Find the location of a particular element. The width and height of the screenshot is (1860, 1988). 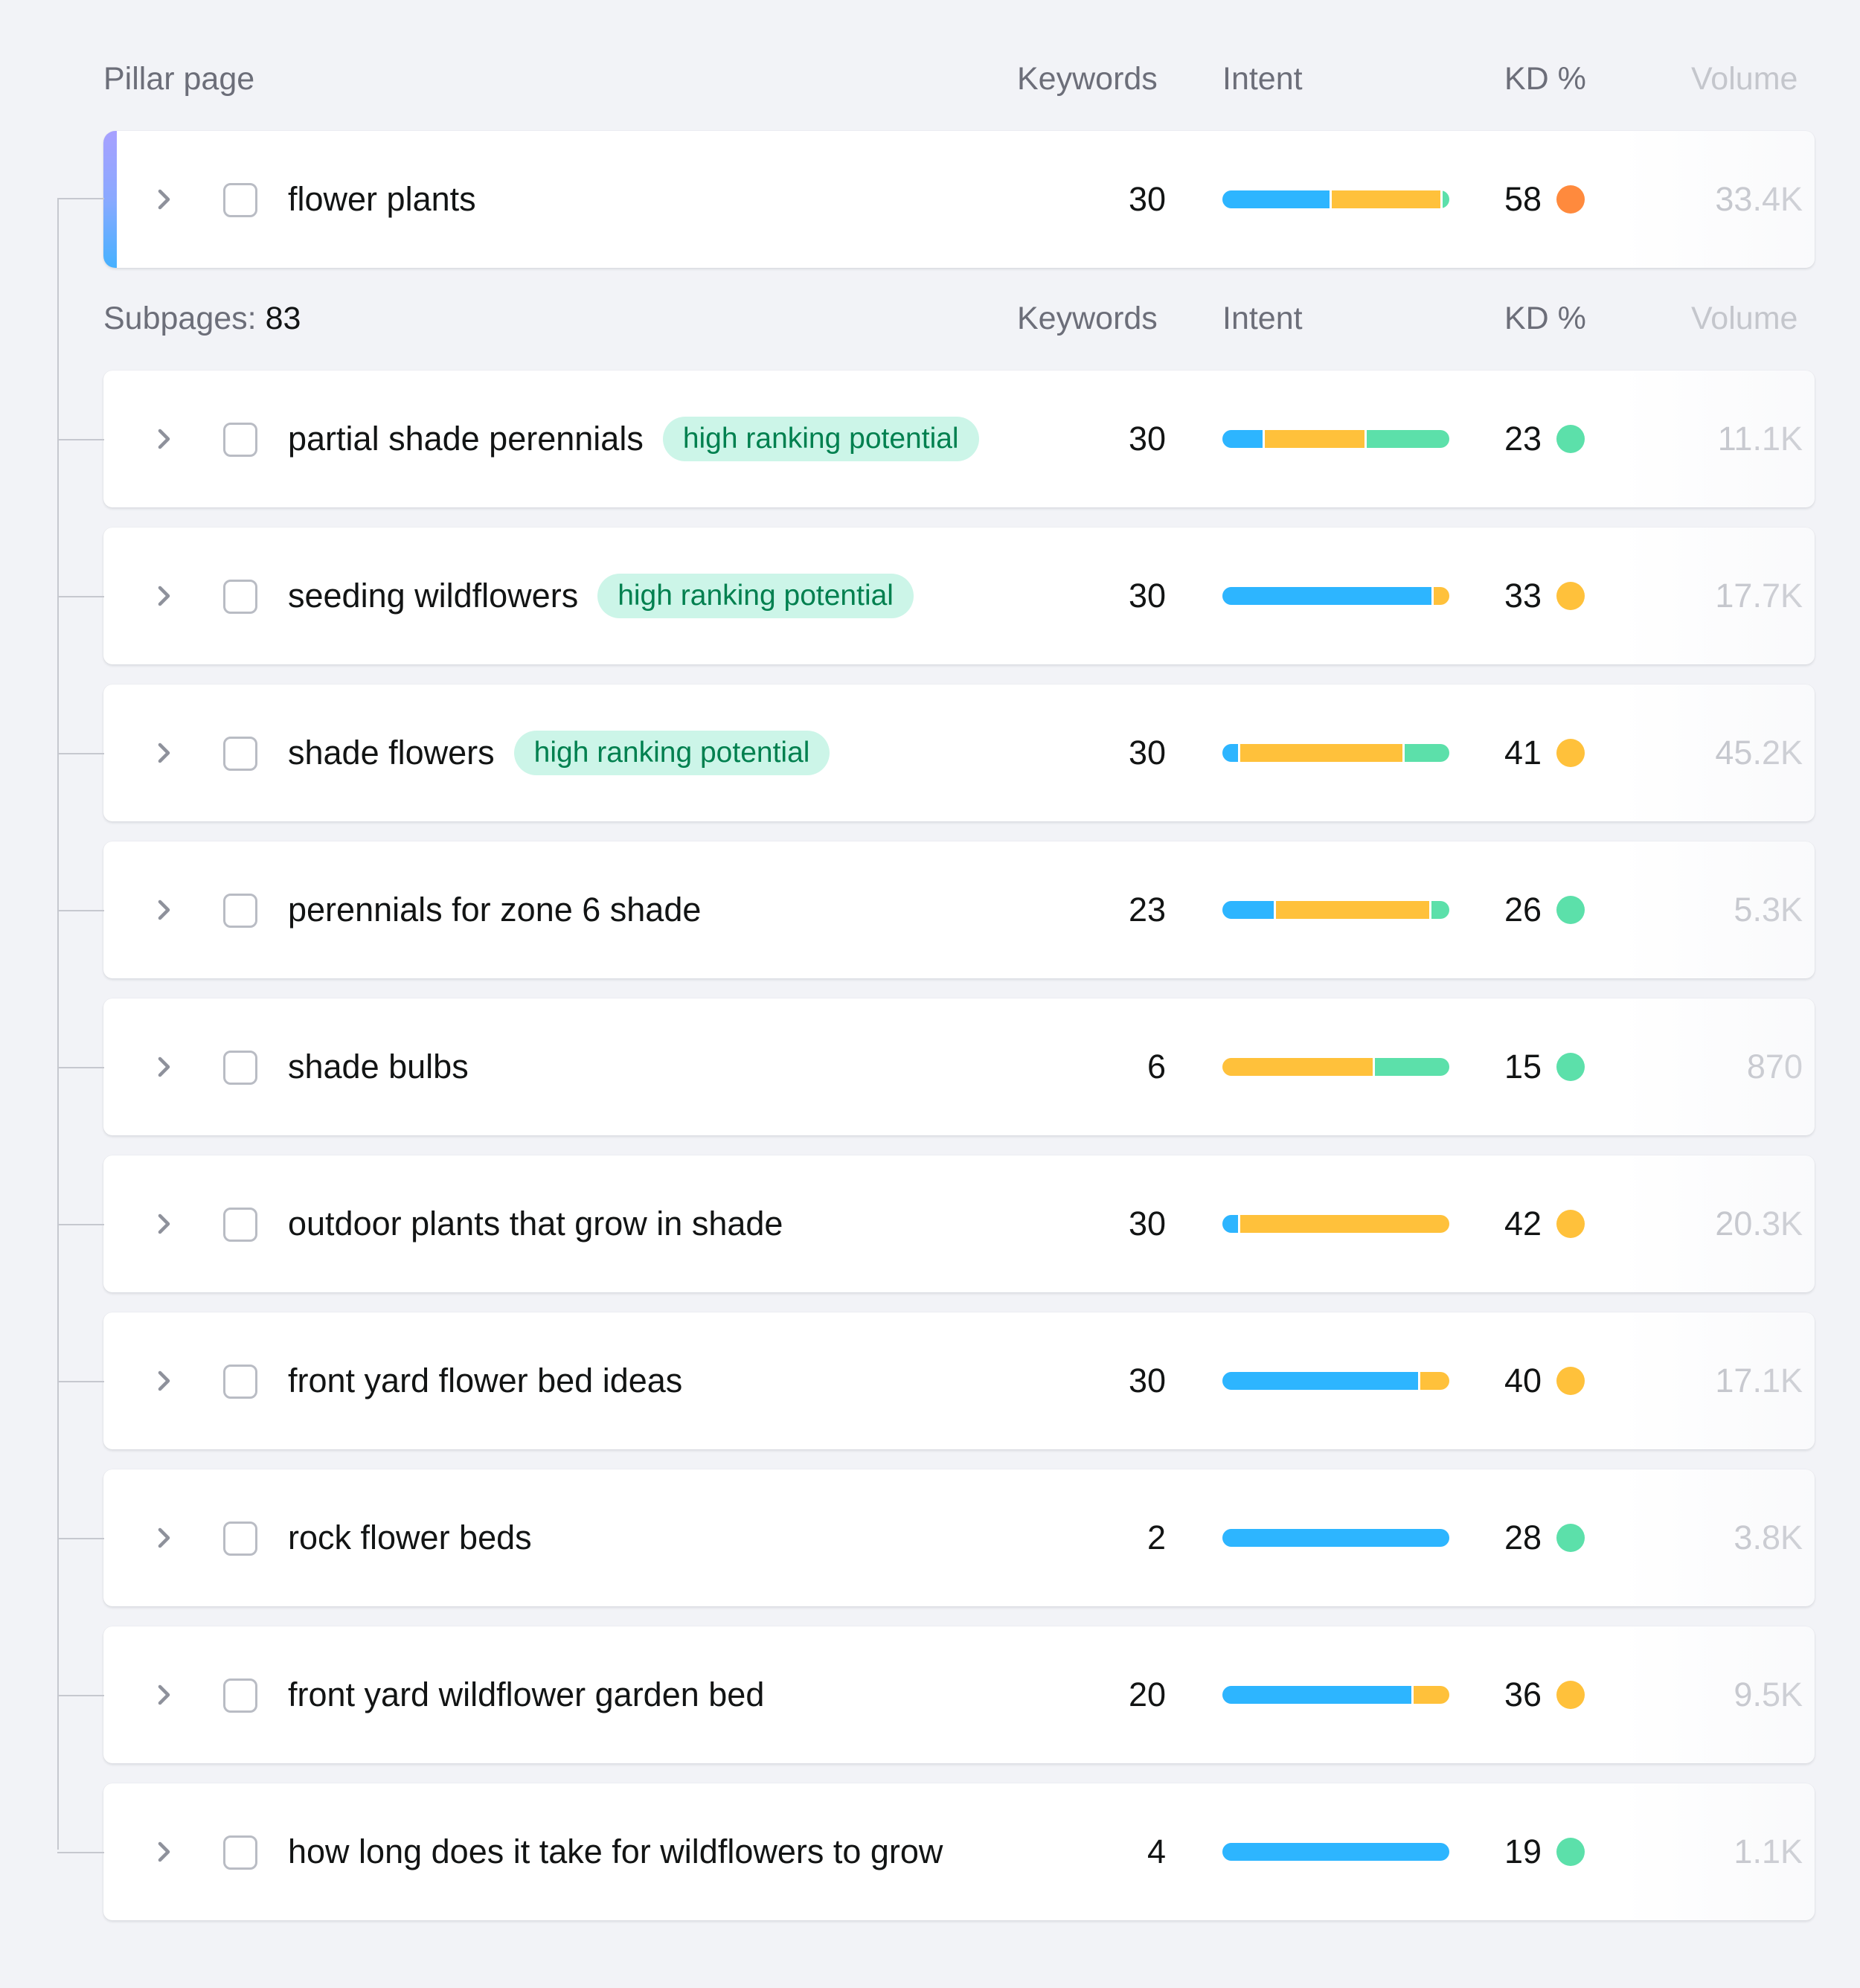

keyword-title: front yard wildflower garden bed is located at coordinates (526, 1694).